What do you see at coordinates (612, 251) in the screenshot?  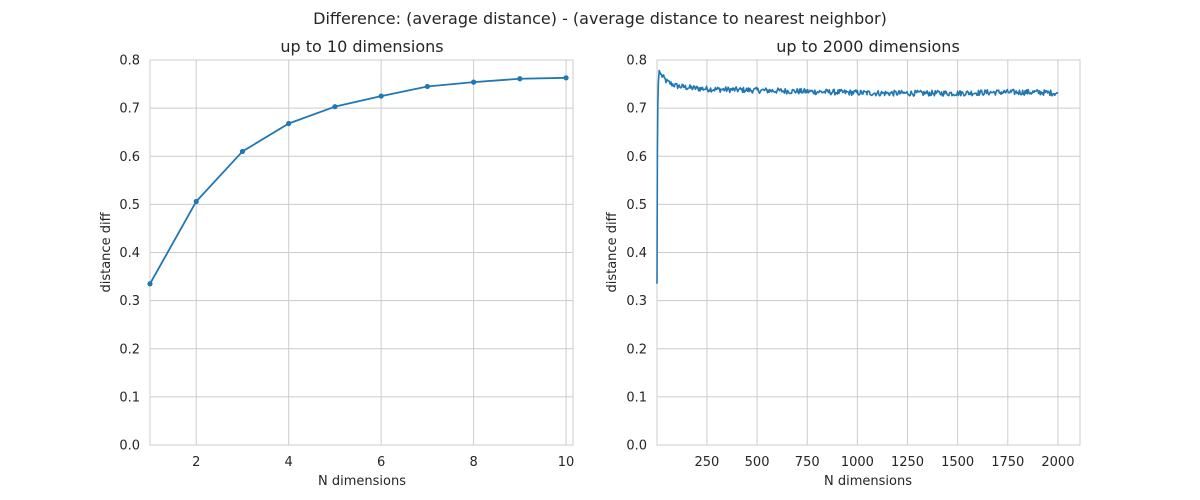 I see `y-axis-label-right: distance diff` at bounding box center [612, 251].